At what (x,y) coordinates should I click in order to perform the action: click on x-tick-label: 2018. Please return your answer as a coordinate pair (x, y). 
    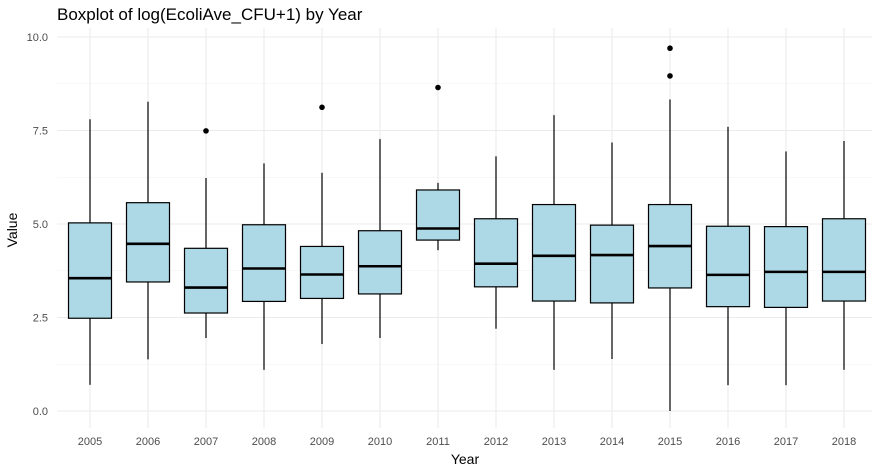
    Looking at the image, I should click on (844, 442).